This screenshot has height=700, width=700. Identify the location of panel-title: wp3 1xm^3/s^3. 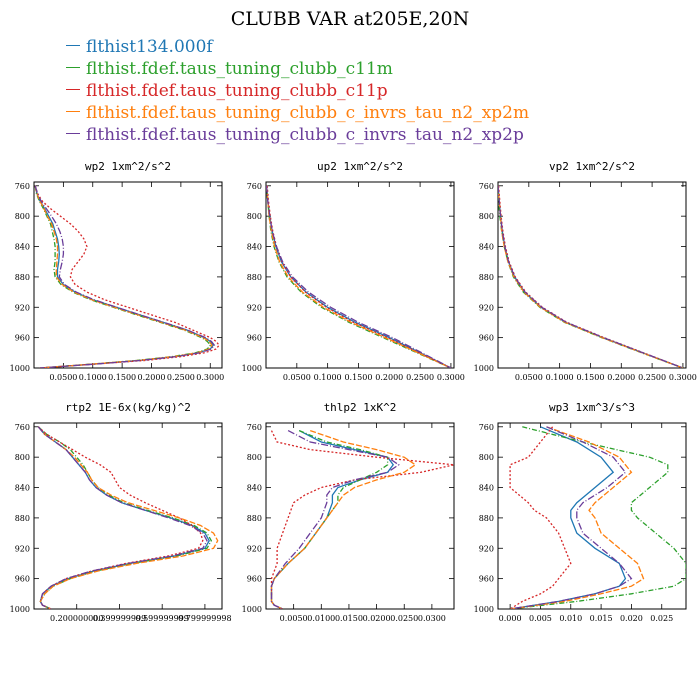
(592, 407).